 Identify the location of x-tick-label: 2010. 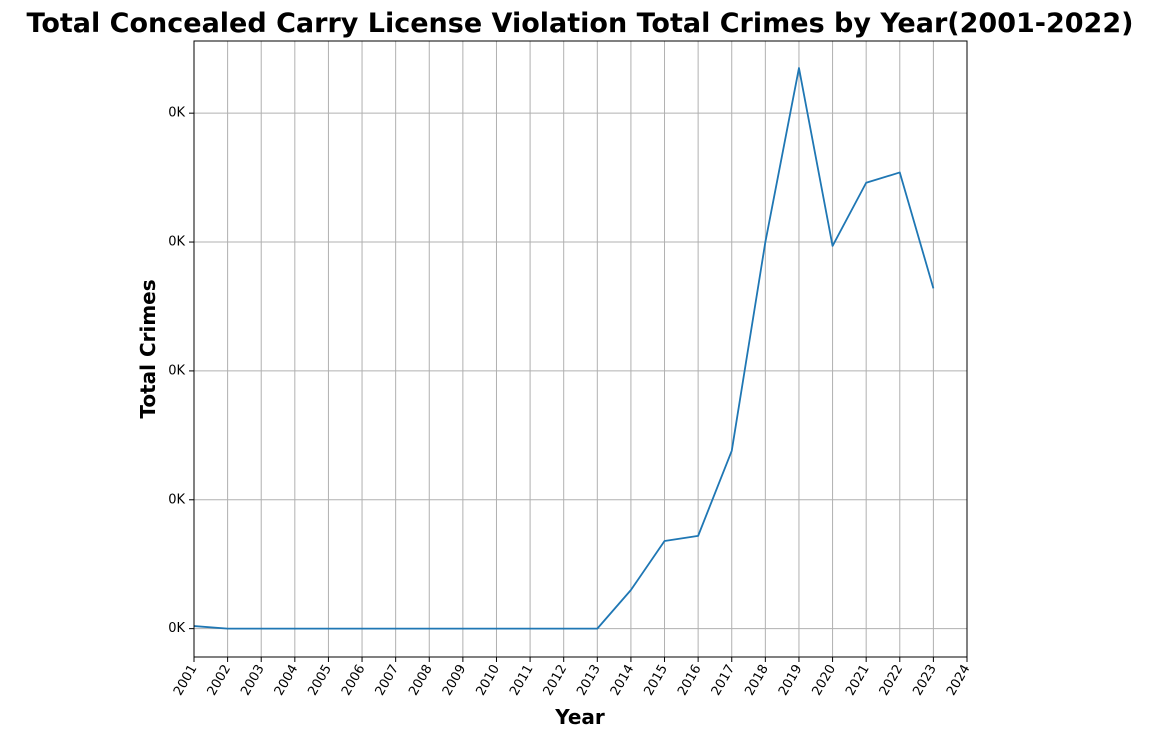
(488, 680).